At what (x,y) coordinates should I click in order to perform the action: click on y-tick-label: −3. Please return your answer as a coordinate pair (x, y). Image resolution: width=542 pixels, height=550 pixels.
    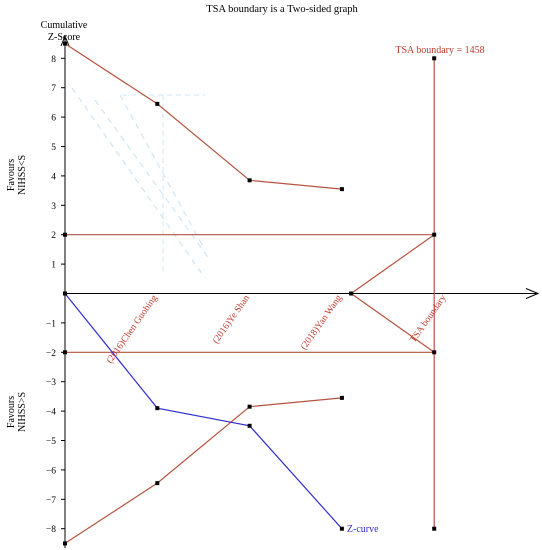
    Looking at the image, I should click on (51, 383).